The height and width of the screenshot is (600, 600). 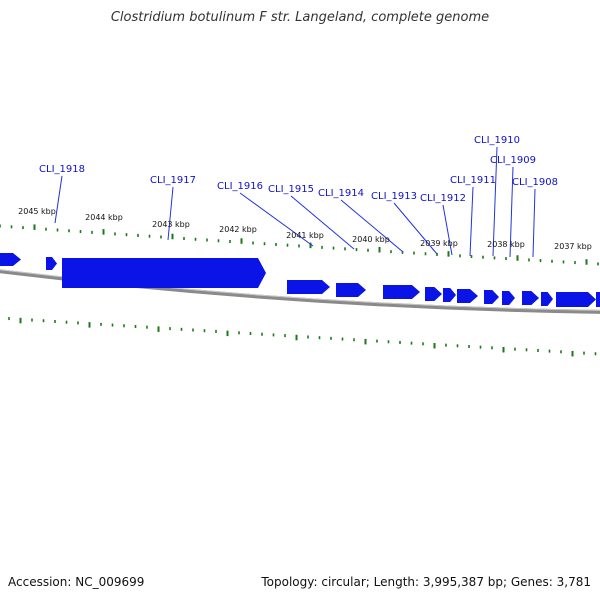 What do you see at coordinates (513, 160) in the screenshot?
I see `gene-label: CLI_1909` at bounding box center [513, 160].